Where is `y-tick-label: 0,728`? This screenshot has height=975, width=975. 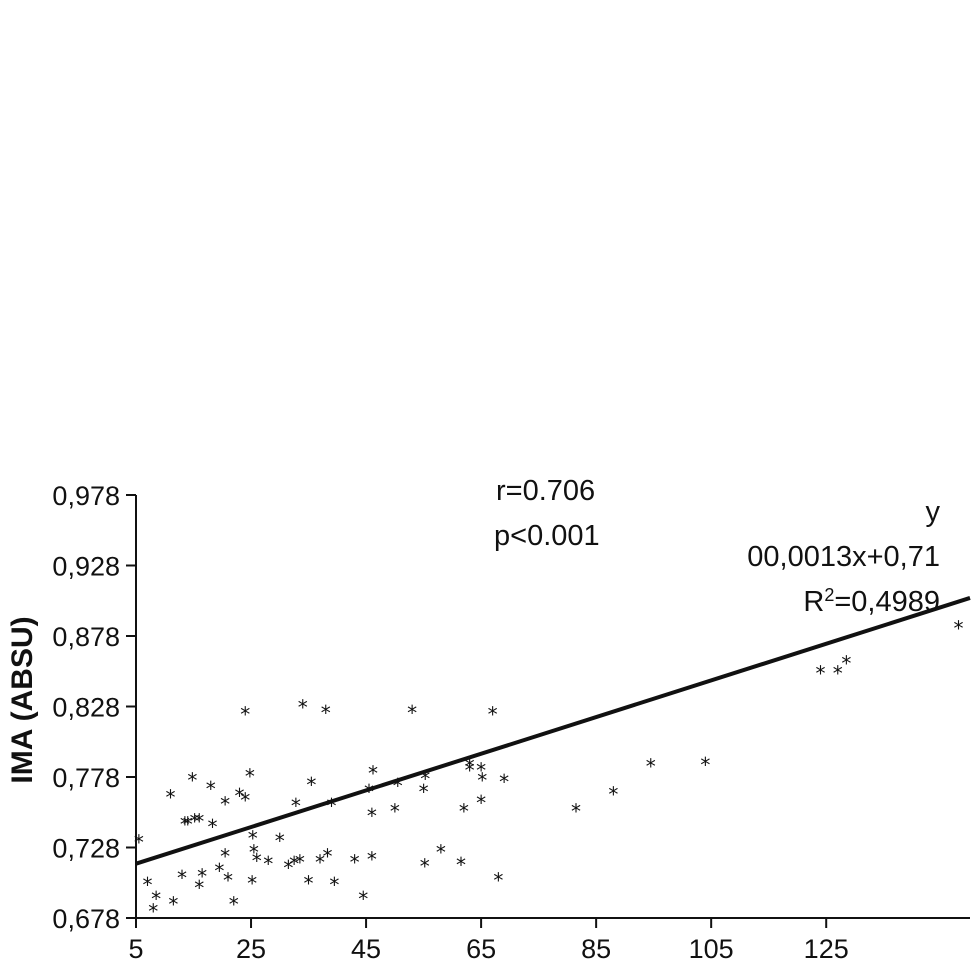
y-tick-label: 0,728 is located at coordinates (86, 849).